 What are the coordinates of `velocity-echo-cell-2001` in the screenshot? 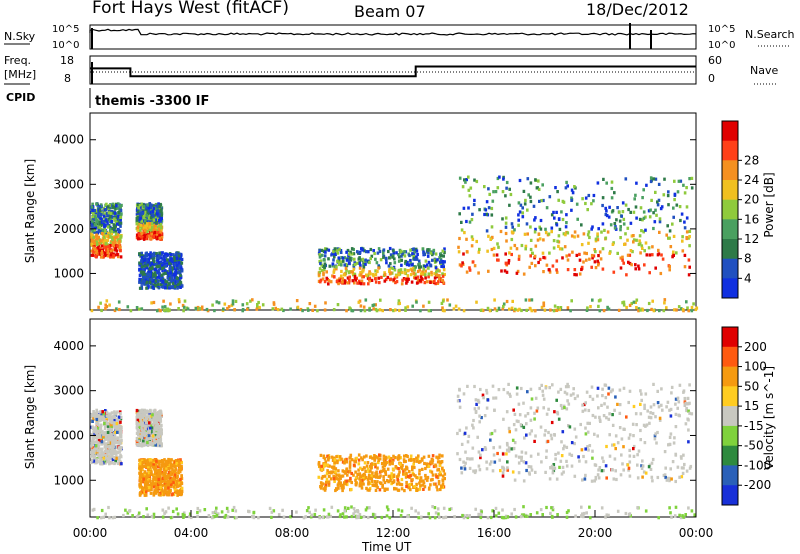 It's located at (366, 477).